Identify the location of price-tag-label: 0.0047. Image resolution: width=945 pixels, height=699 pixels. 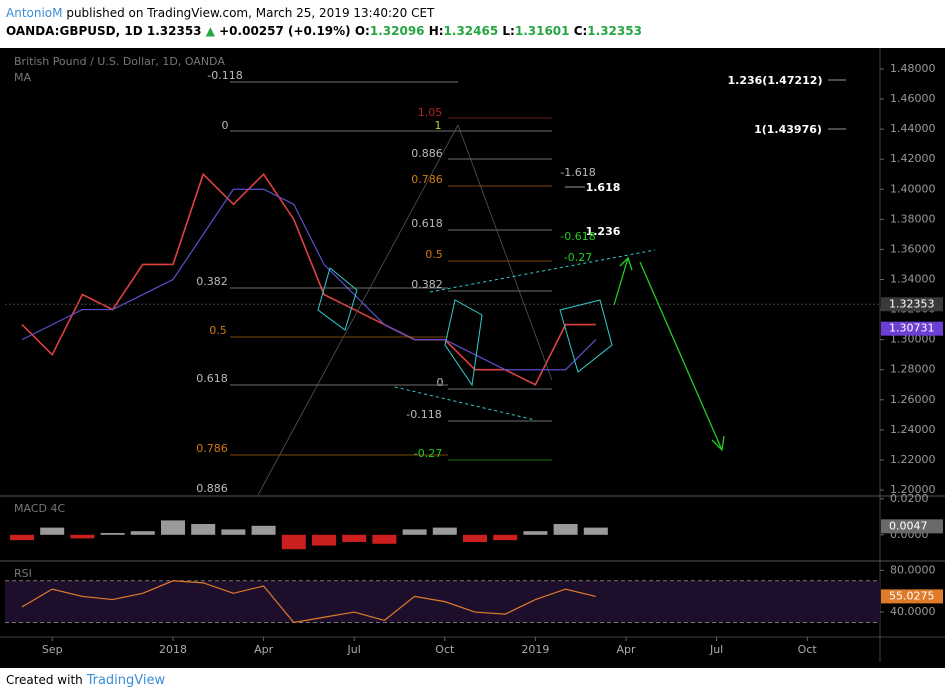
(908, 525).